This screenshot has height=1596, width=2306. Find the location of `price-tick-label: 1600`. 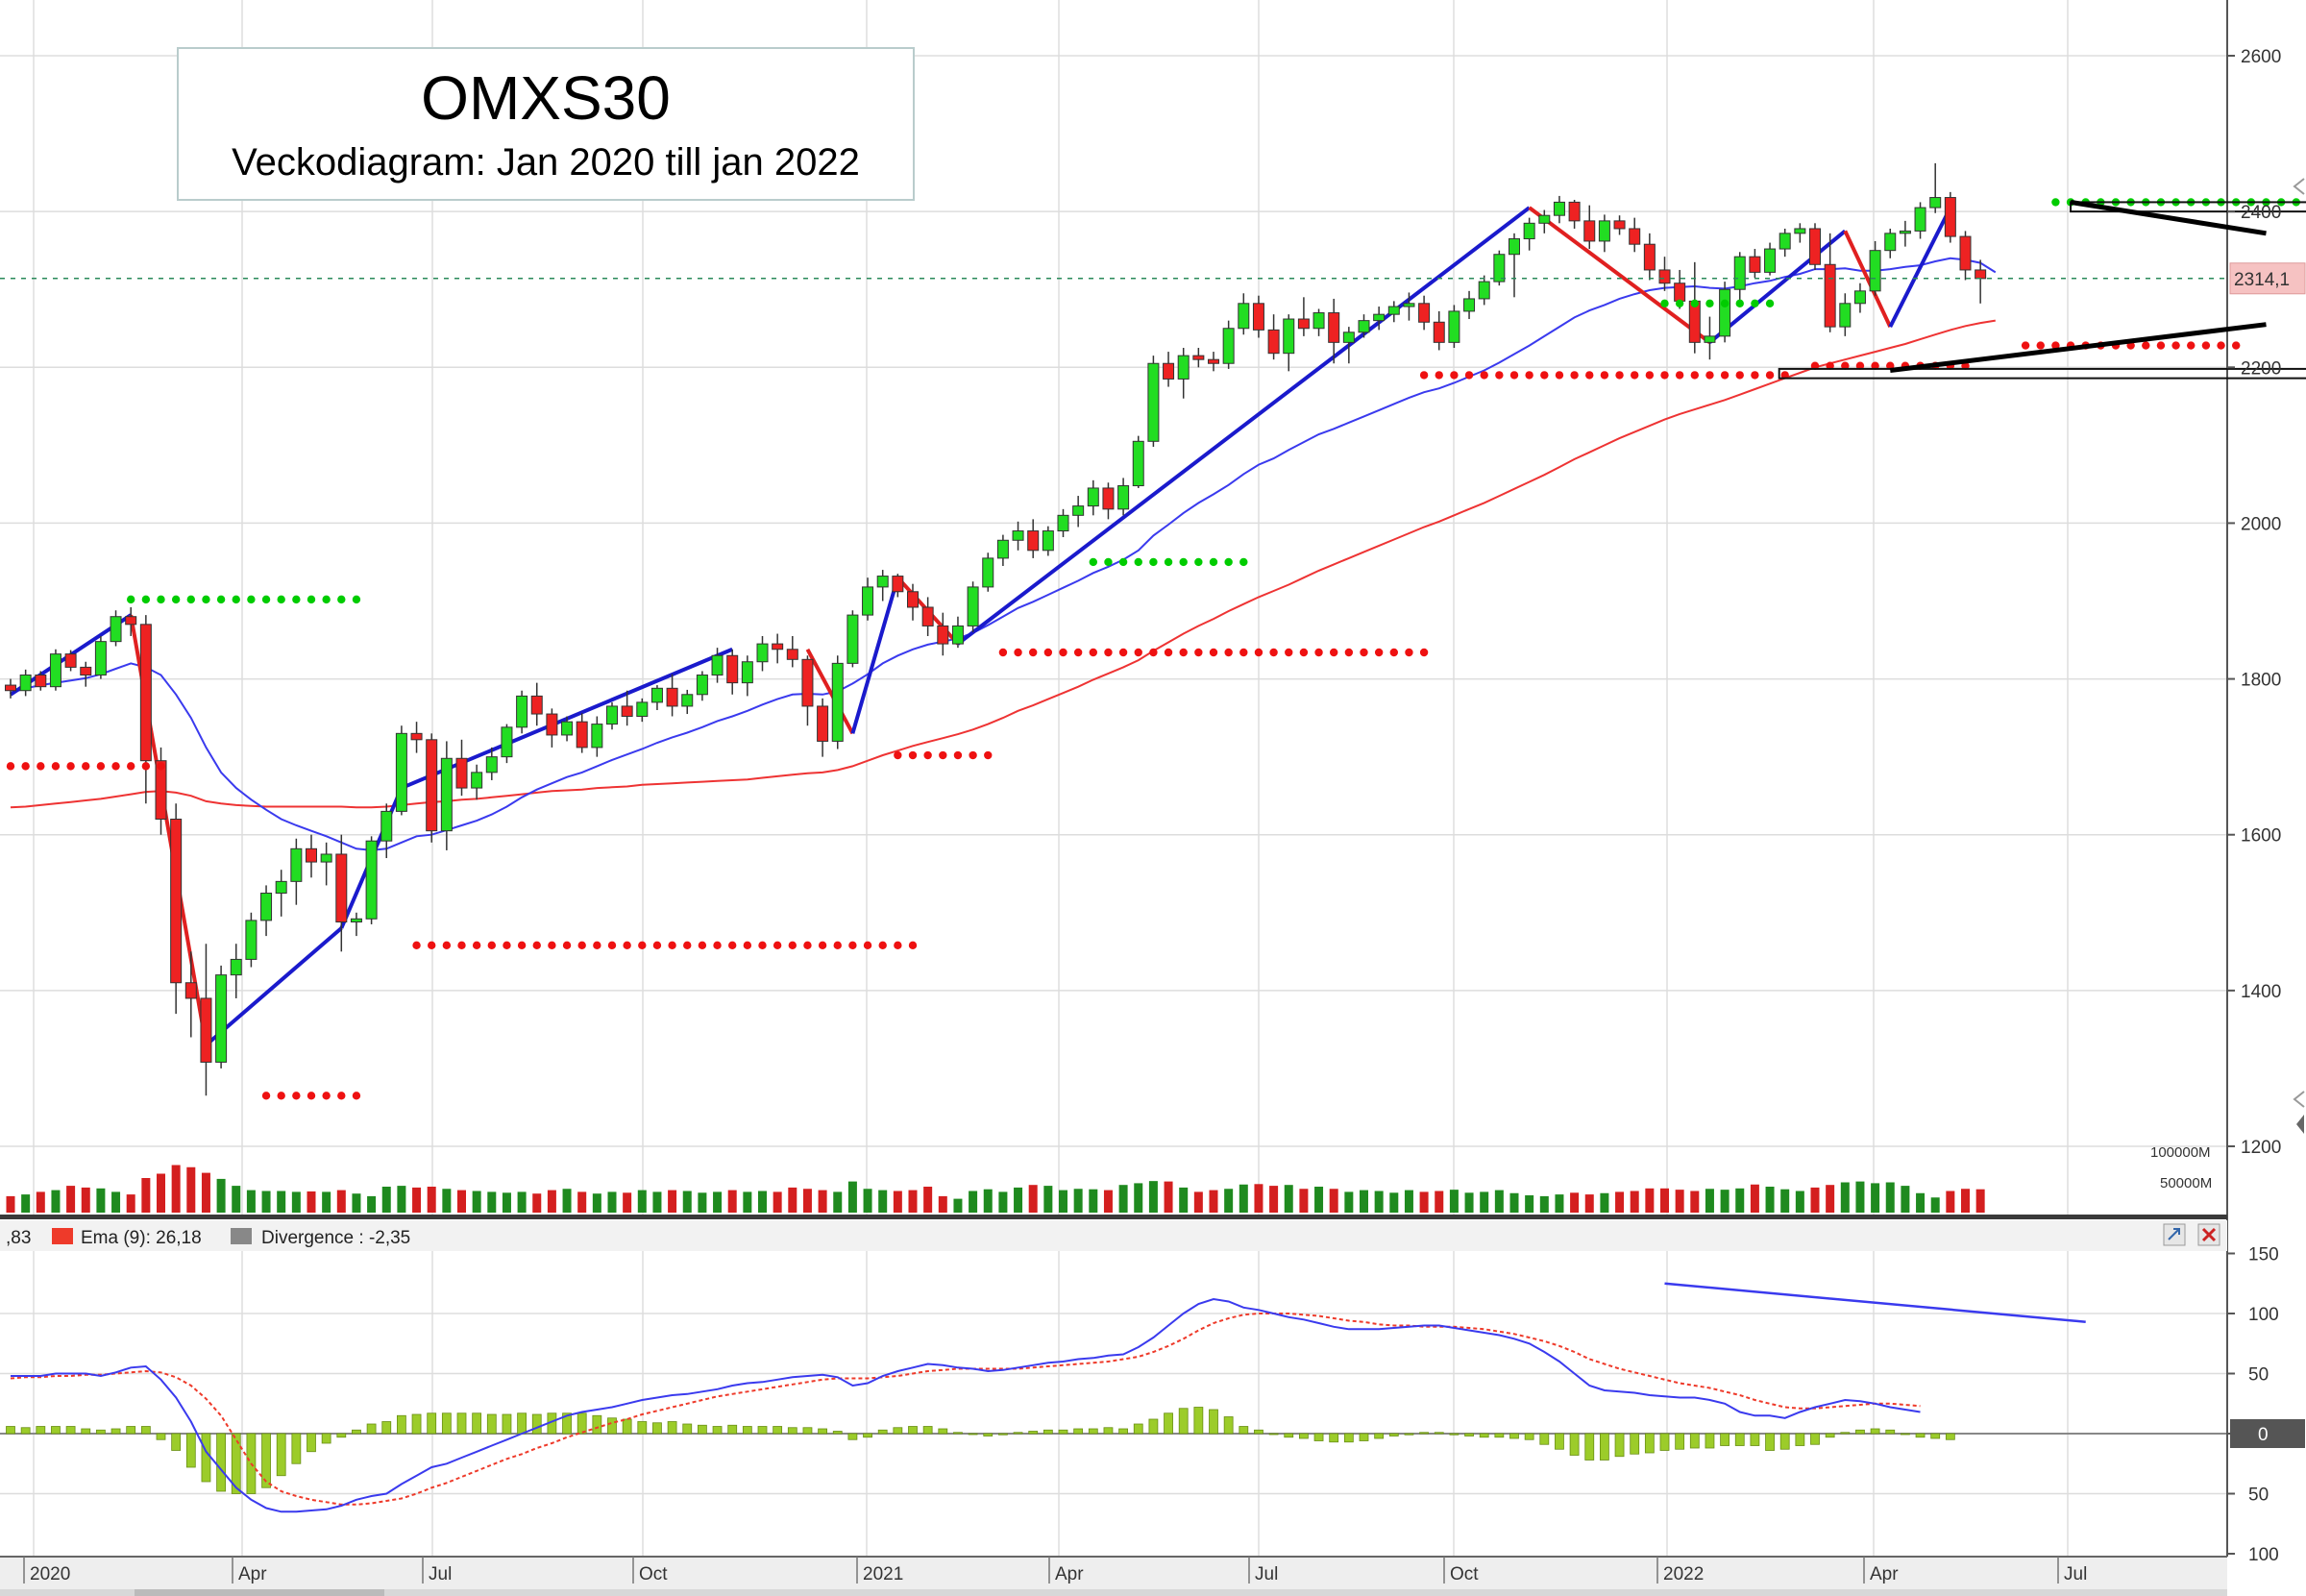

price-tick-label: 1600 is located at coordinates (2261, 836).